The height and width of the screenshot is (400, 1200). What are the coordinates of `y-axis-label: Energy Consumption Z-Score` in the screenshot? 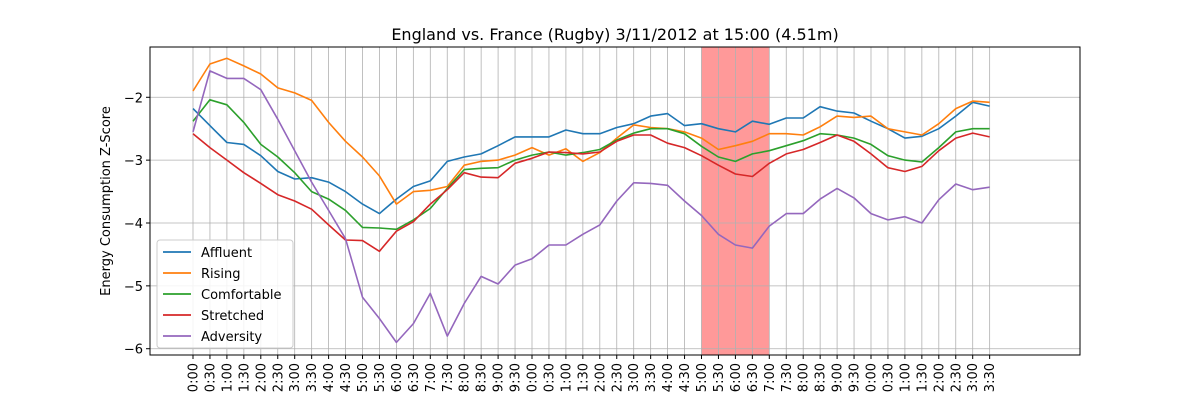 It's located at (106, 201).